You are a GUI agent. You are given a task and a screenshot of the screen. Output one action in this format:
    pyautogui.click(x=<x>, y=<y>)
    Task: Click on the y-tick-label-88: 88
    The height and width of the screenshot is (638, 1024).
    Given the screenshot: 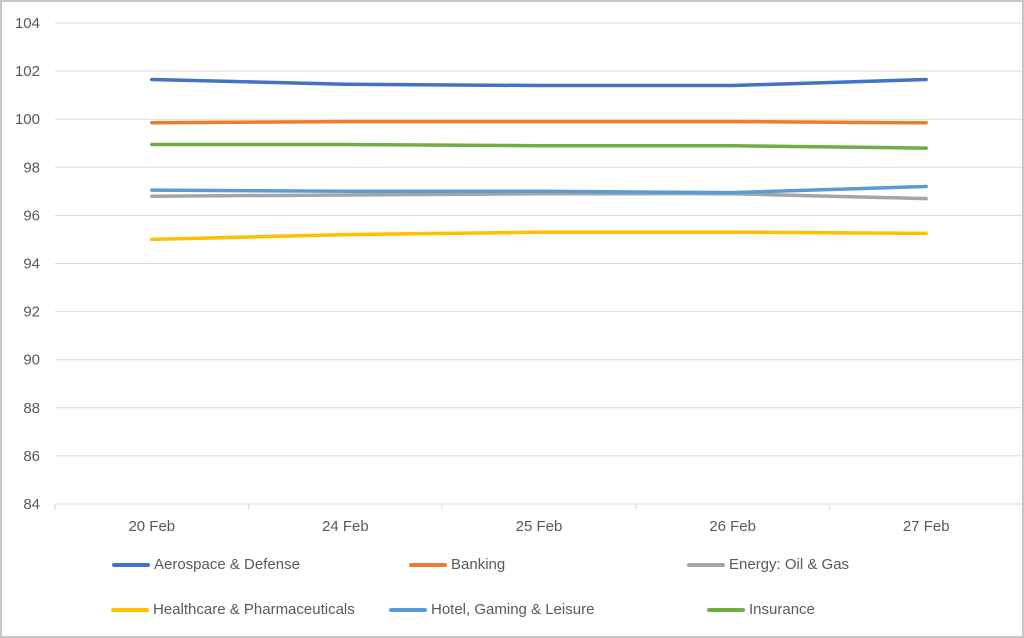 What is the action you would take?
    pyautogui.click(x=31, y=408)
    